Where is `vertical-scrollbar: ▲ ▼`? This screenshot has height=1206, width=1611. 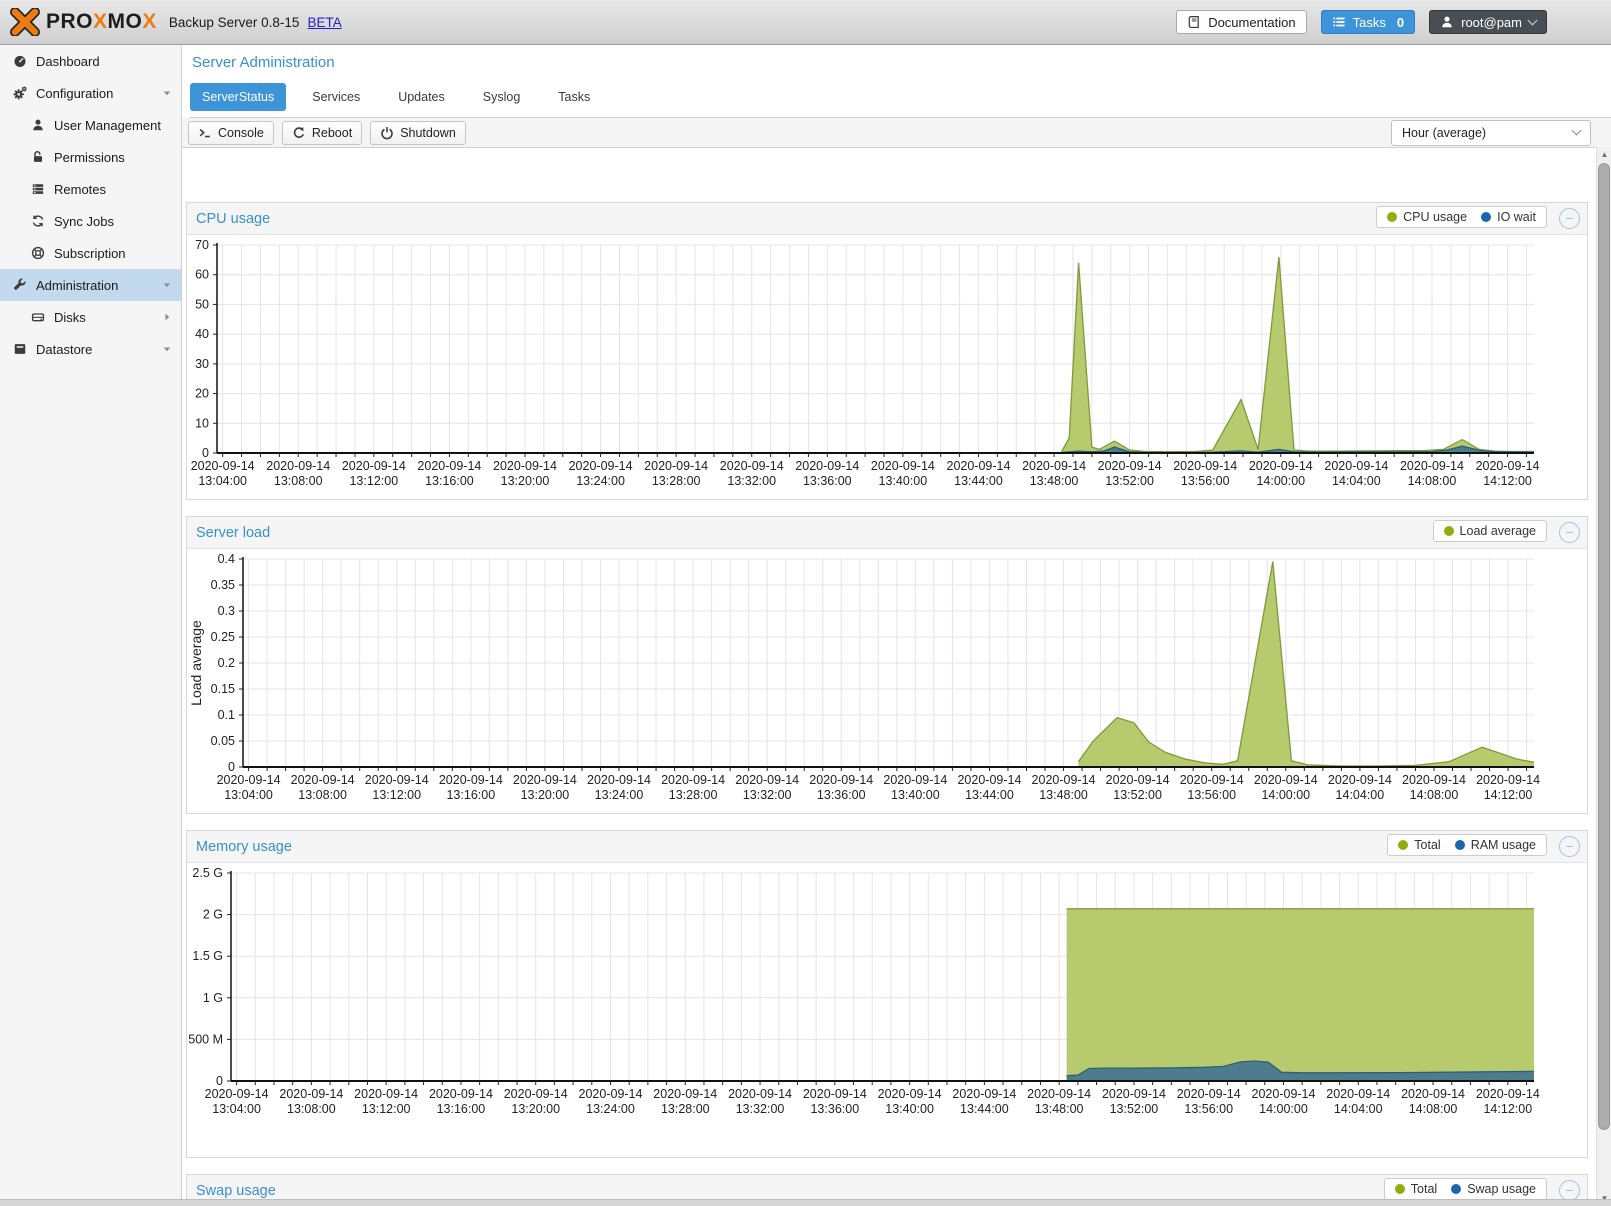 vertical-scrollbar: ▲ ▼ is located at coordinates (1603, 676).